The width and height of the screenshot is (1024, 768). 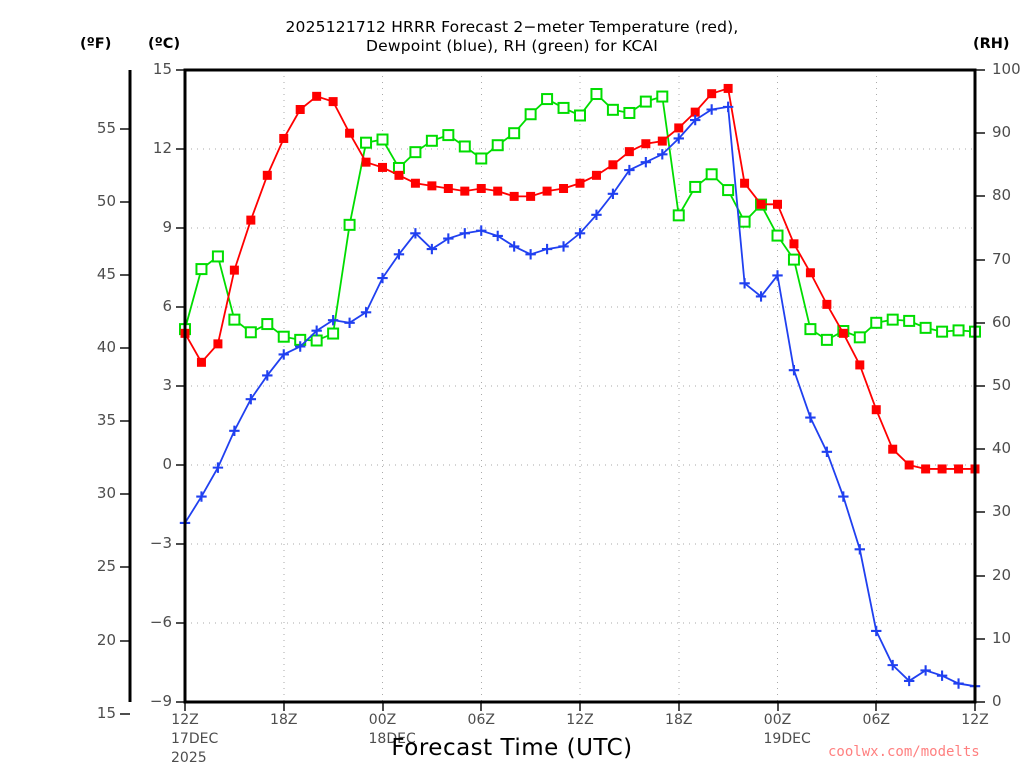 I want to click on fahrenheit-tick-label: 35, so click(x=106, y=420).